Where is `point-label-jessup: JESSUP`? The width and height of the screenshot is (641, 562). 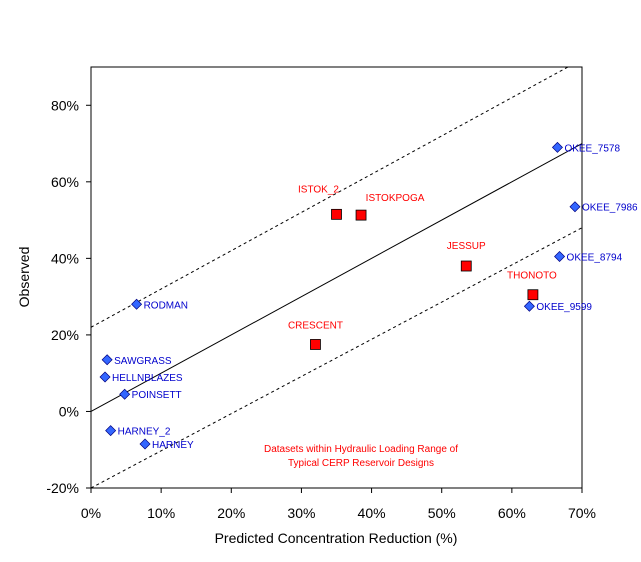
point-label-jessup: JESSUP is located at coordinates (466, 246).